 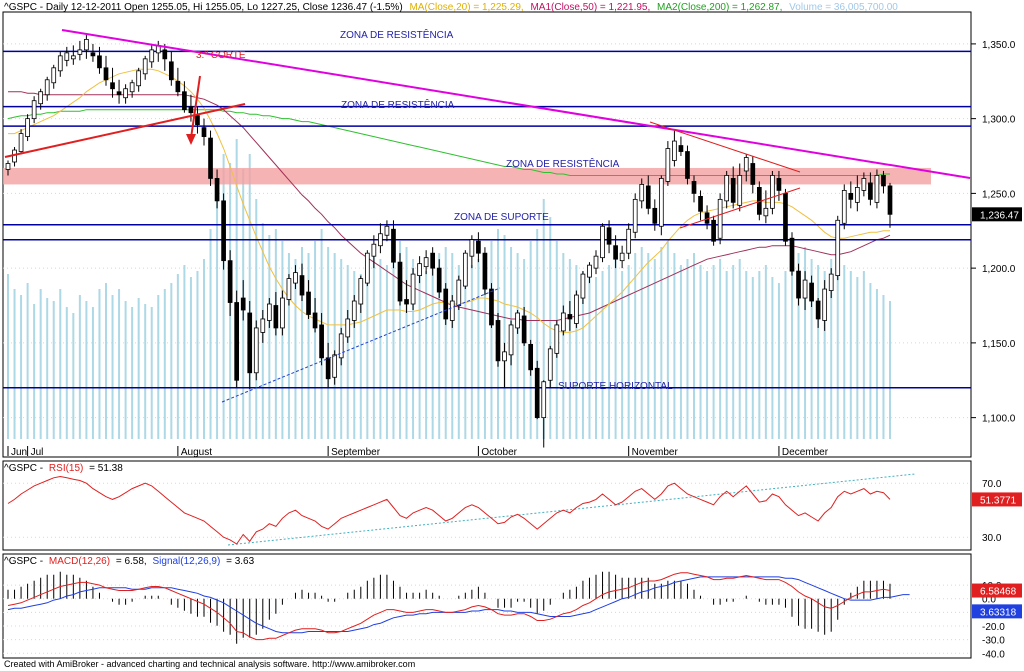 What do you see at coordinates (398, 104) in the screenshot?
I see `annotation-resist2: ZONA DE RESISTÊNCIA` at bounding box center [398, 104].